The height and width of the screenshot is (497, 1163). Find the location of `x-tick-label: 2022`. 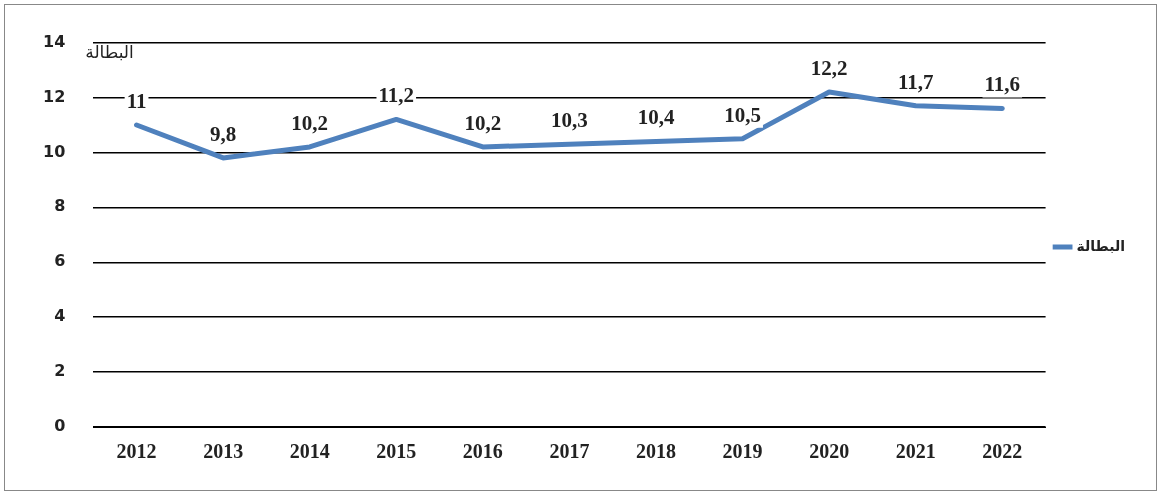

x-tick-label: 2022 is located at coordinates (1002, 451).